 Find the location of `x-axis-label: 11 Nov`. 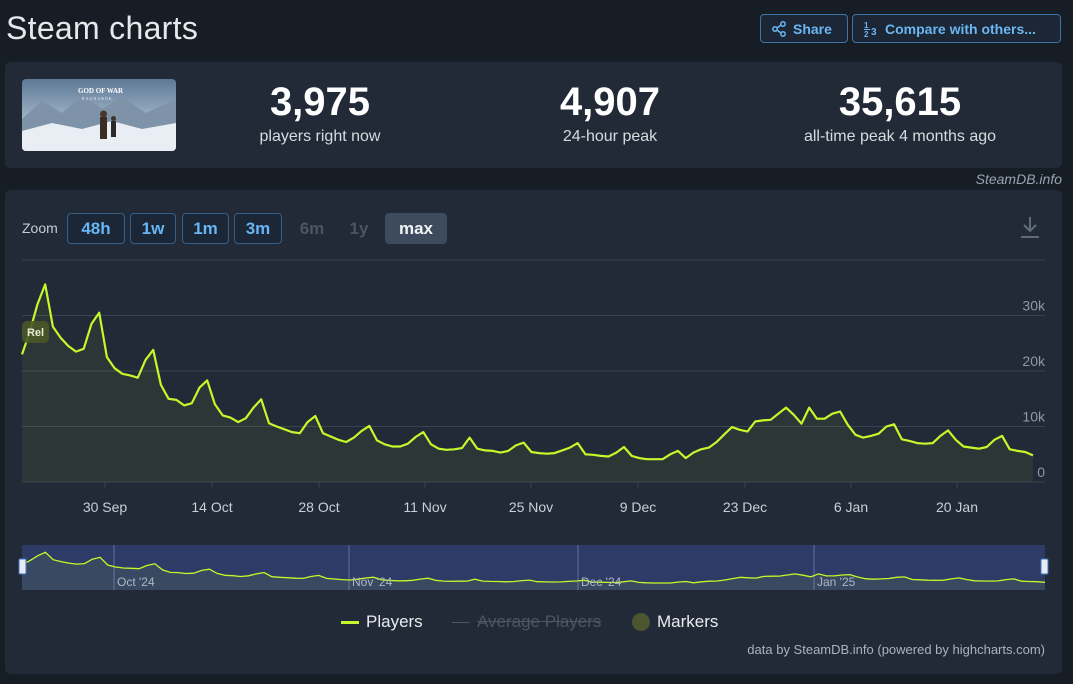

x-axis-label: 11 Nov is located at coordinates (424, 507).